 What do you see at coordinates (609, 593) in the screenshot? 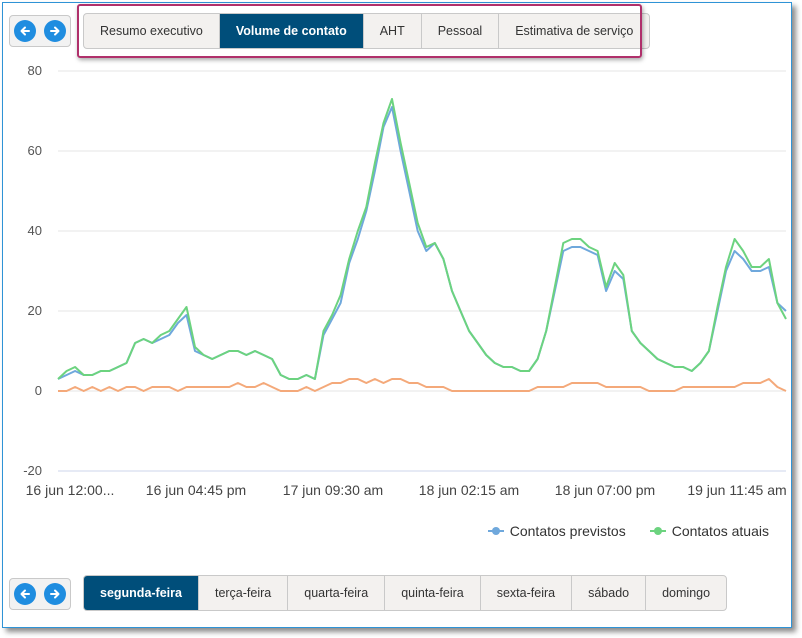
I see `tab-sabado: sábado` at bounding box center [609, 593].